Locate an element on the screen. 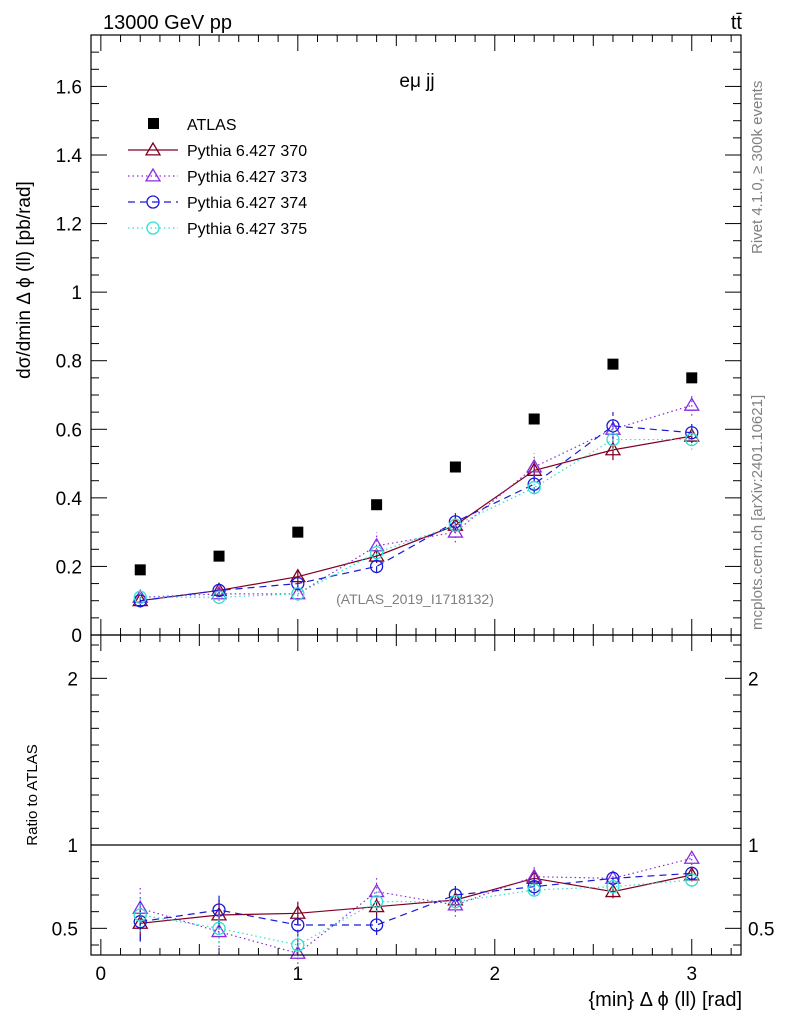 This screenshot has height=1024, width=786. ratio-plot-data is located at coordinates (416, 909).